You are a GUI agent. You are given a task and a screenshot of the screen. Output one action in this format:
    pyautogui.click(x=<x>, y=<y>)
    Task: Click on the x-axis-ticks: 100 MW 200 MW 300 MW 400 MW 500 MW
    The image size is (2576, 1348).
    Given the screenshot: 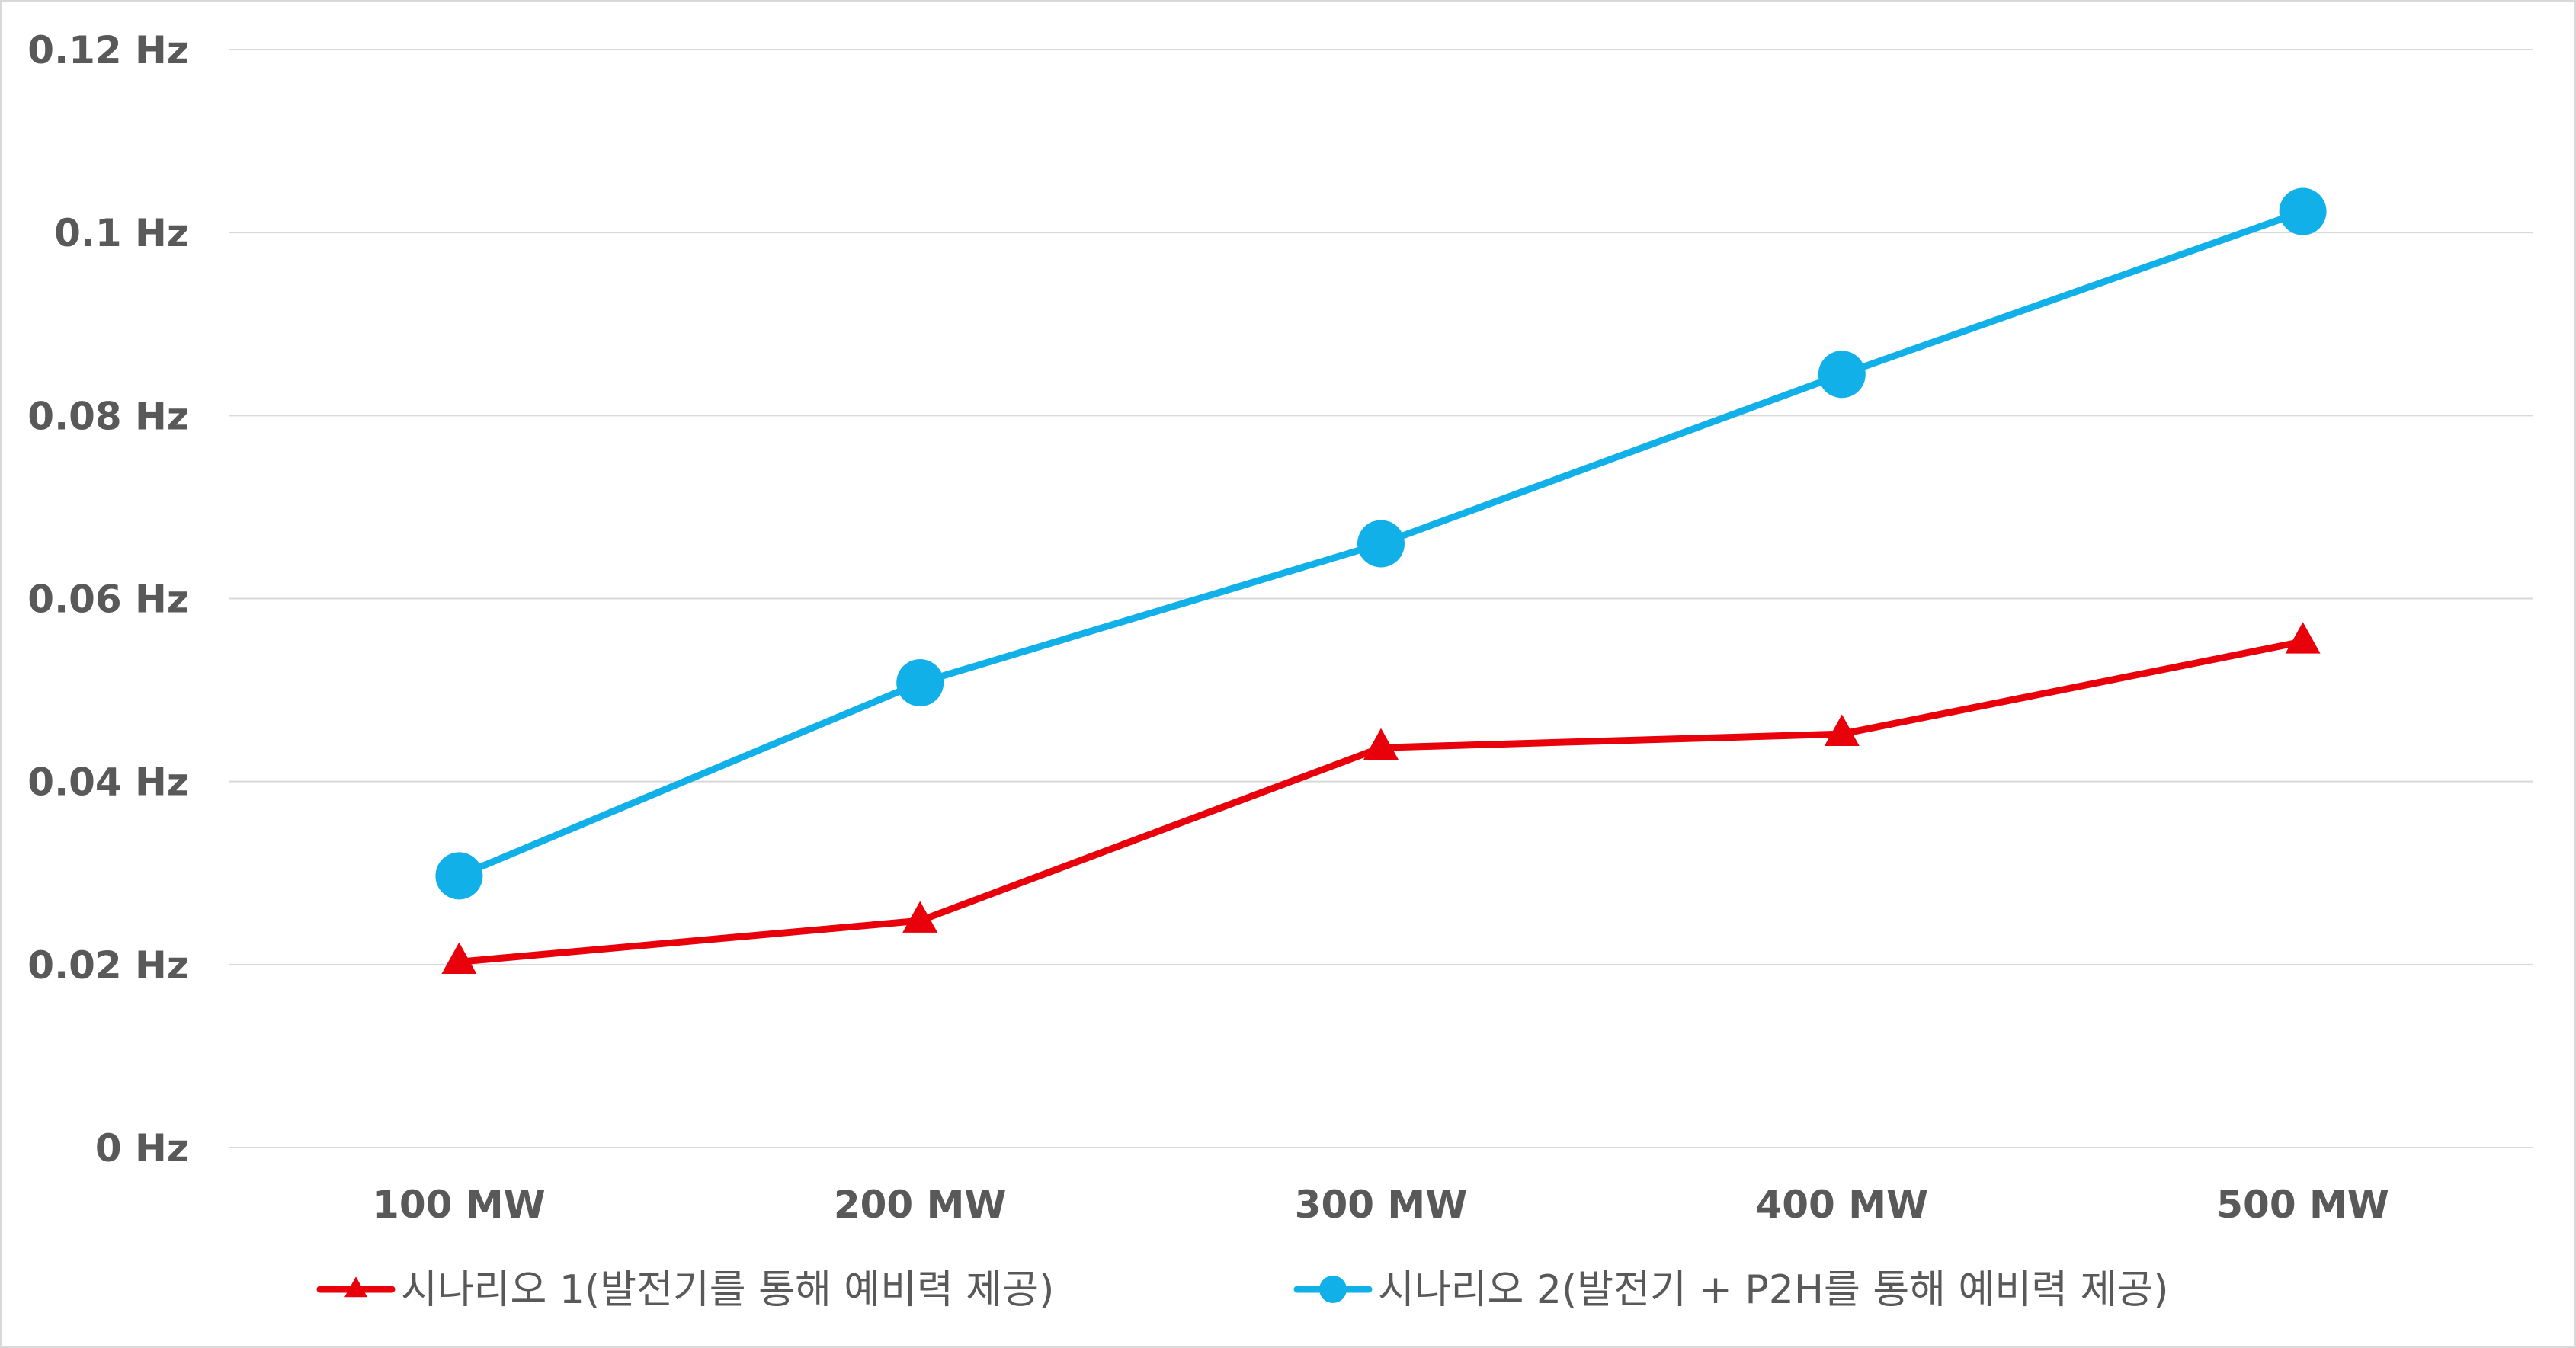 What is the action you would take?
    pyautogui.click(x=1381, y=1205)
    